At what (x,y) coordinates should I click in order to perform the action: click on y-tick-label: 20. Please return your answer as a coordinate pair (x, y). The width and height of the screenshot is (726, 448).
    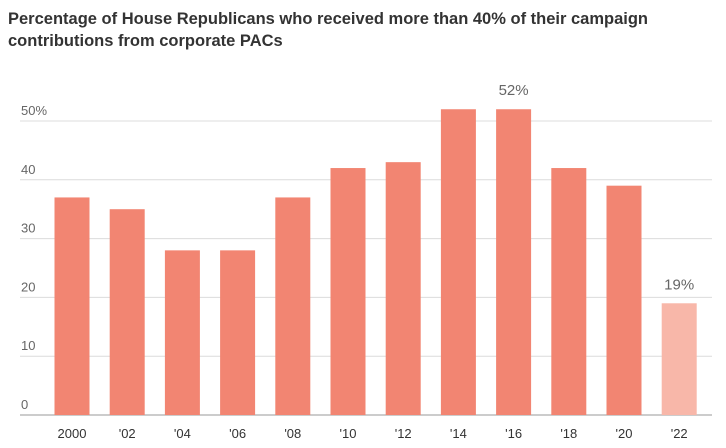
    Looking at the image, I should click on (28, 286).